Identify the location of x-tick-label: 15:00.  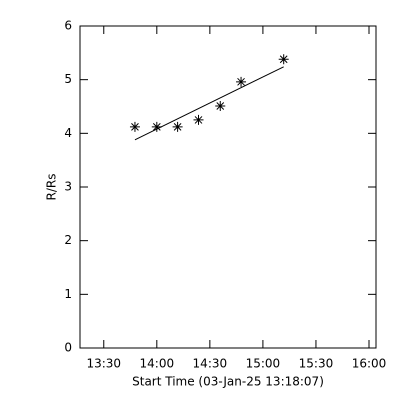
(263, 364).